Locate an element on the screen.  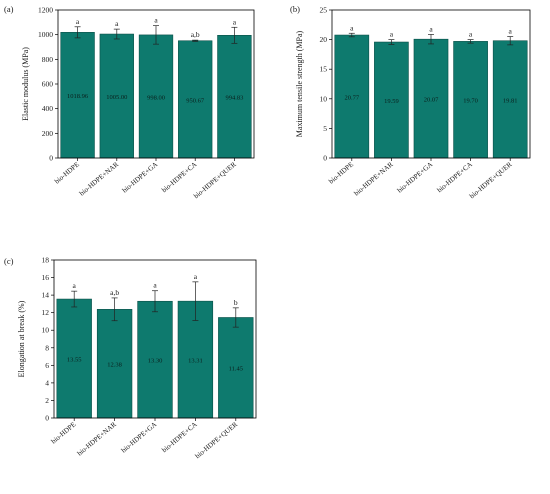
data-label: 11.45 is located at coordinates (236, 369).